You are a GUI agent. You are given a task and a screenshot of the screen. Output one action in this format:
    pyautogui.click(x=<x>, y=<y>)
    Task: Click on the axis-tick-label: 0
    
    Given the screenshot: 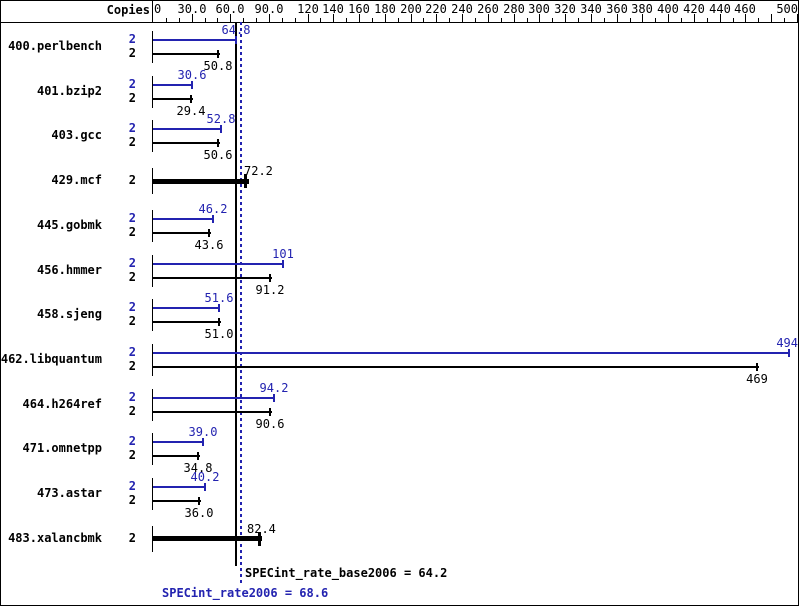 What is the action you would take?
    pyautogui.click(x=158, y=9)
    